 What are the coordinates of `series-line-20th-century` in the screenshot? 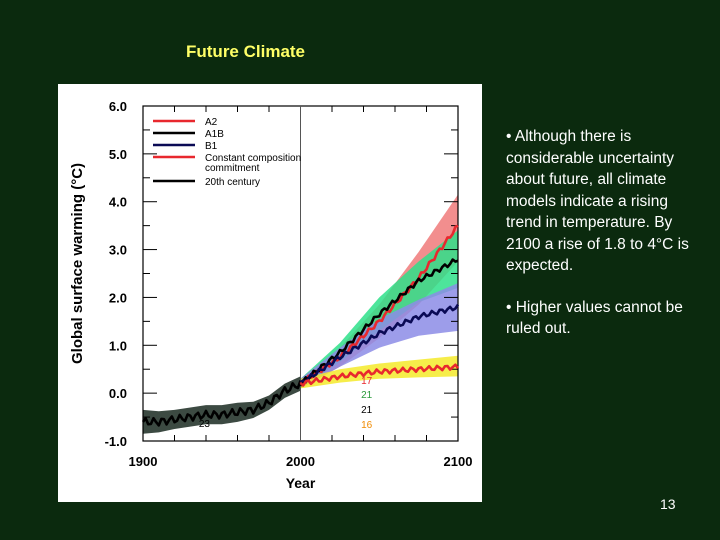 It's located at (221, 403).